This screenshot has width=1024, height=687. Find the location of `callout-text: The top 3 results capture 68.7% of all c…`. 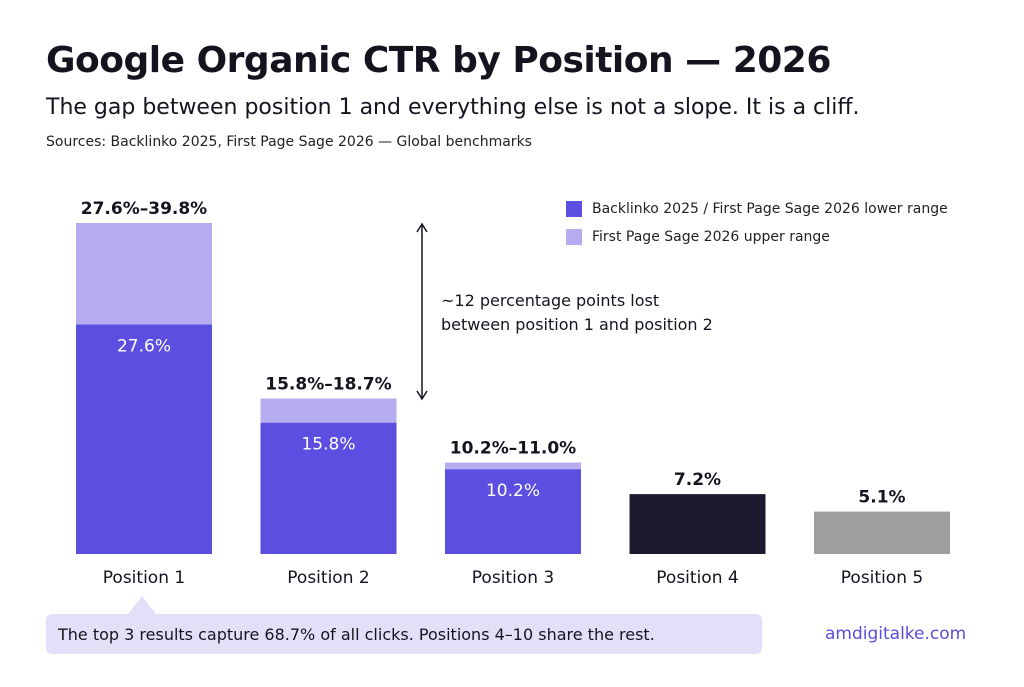

callout-text: The top 3 results capture 68.7% of all c… is located at coordinates (356, 634).